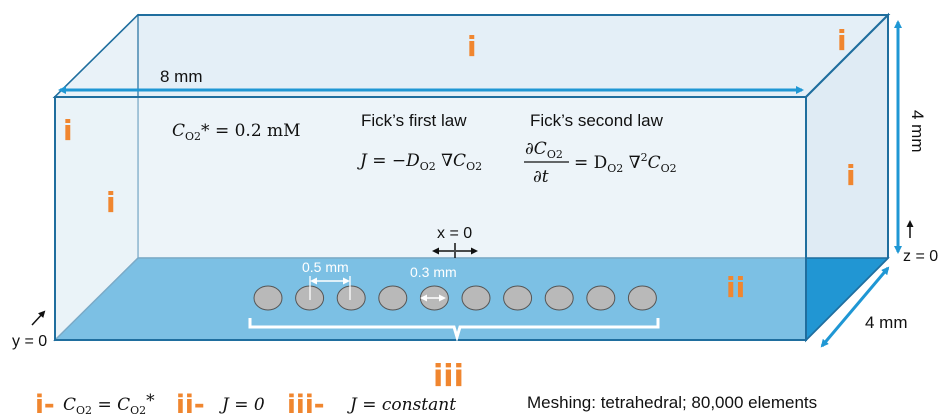 The image size is (942, 418). I want to click on boundary-label-i-topright: i, so click(842, 40).